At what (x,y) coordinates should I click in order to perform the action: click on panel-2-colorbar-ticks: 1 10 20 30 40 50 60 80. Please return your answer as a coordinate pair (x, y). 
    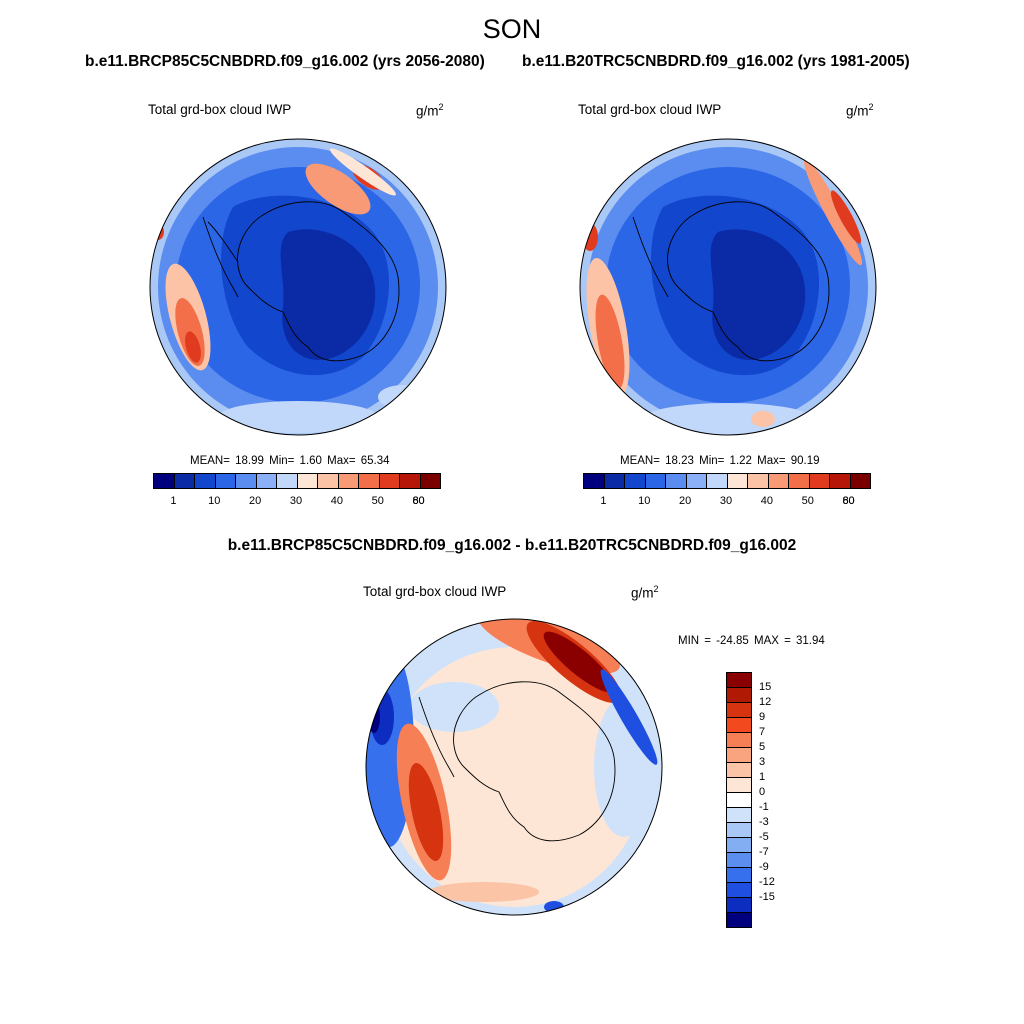
    Looking at the image, I should click on (727, 502).